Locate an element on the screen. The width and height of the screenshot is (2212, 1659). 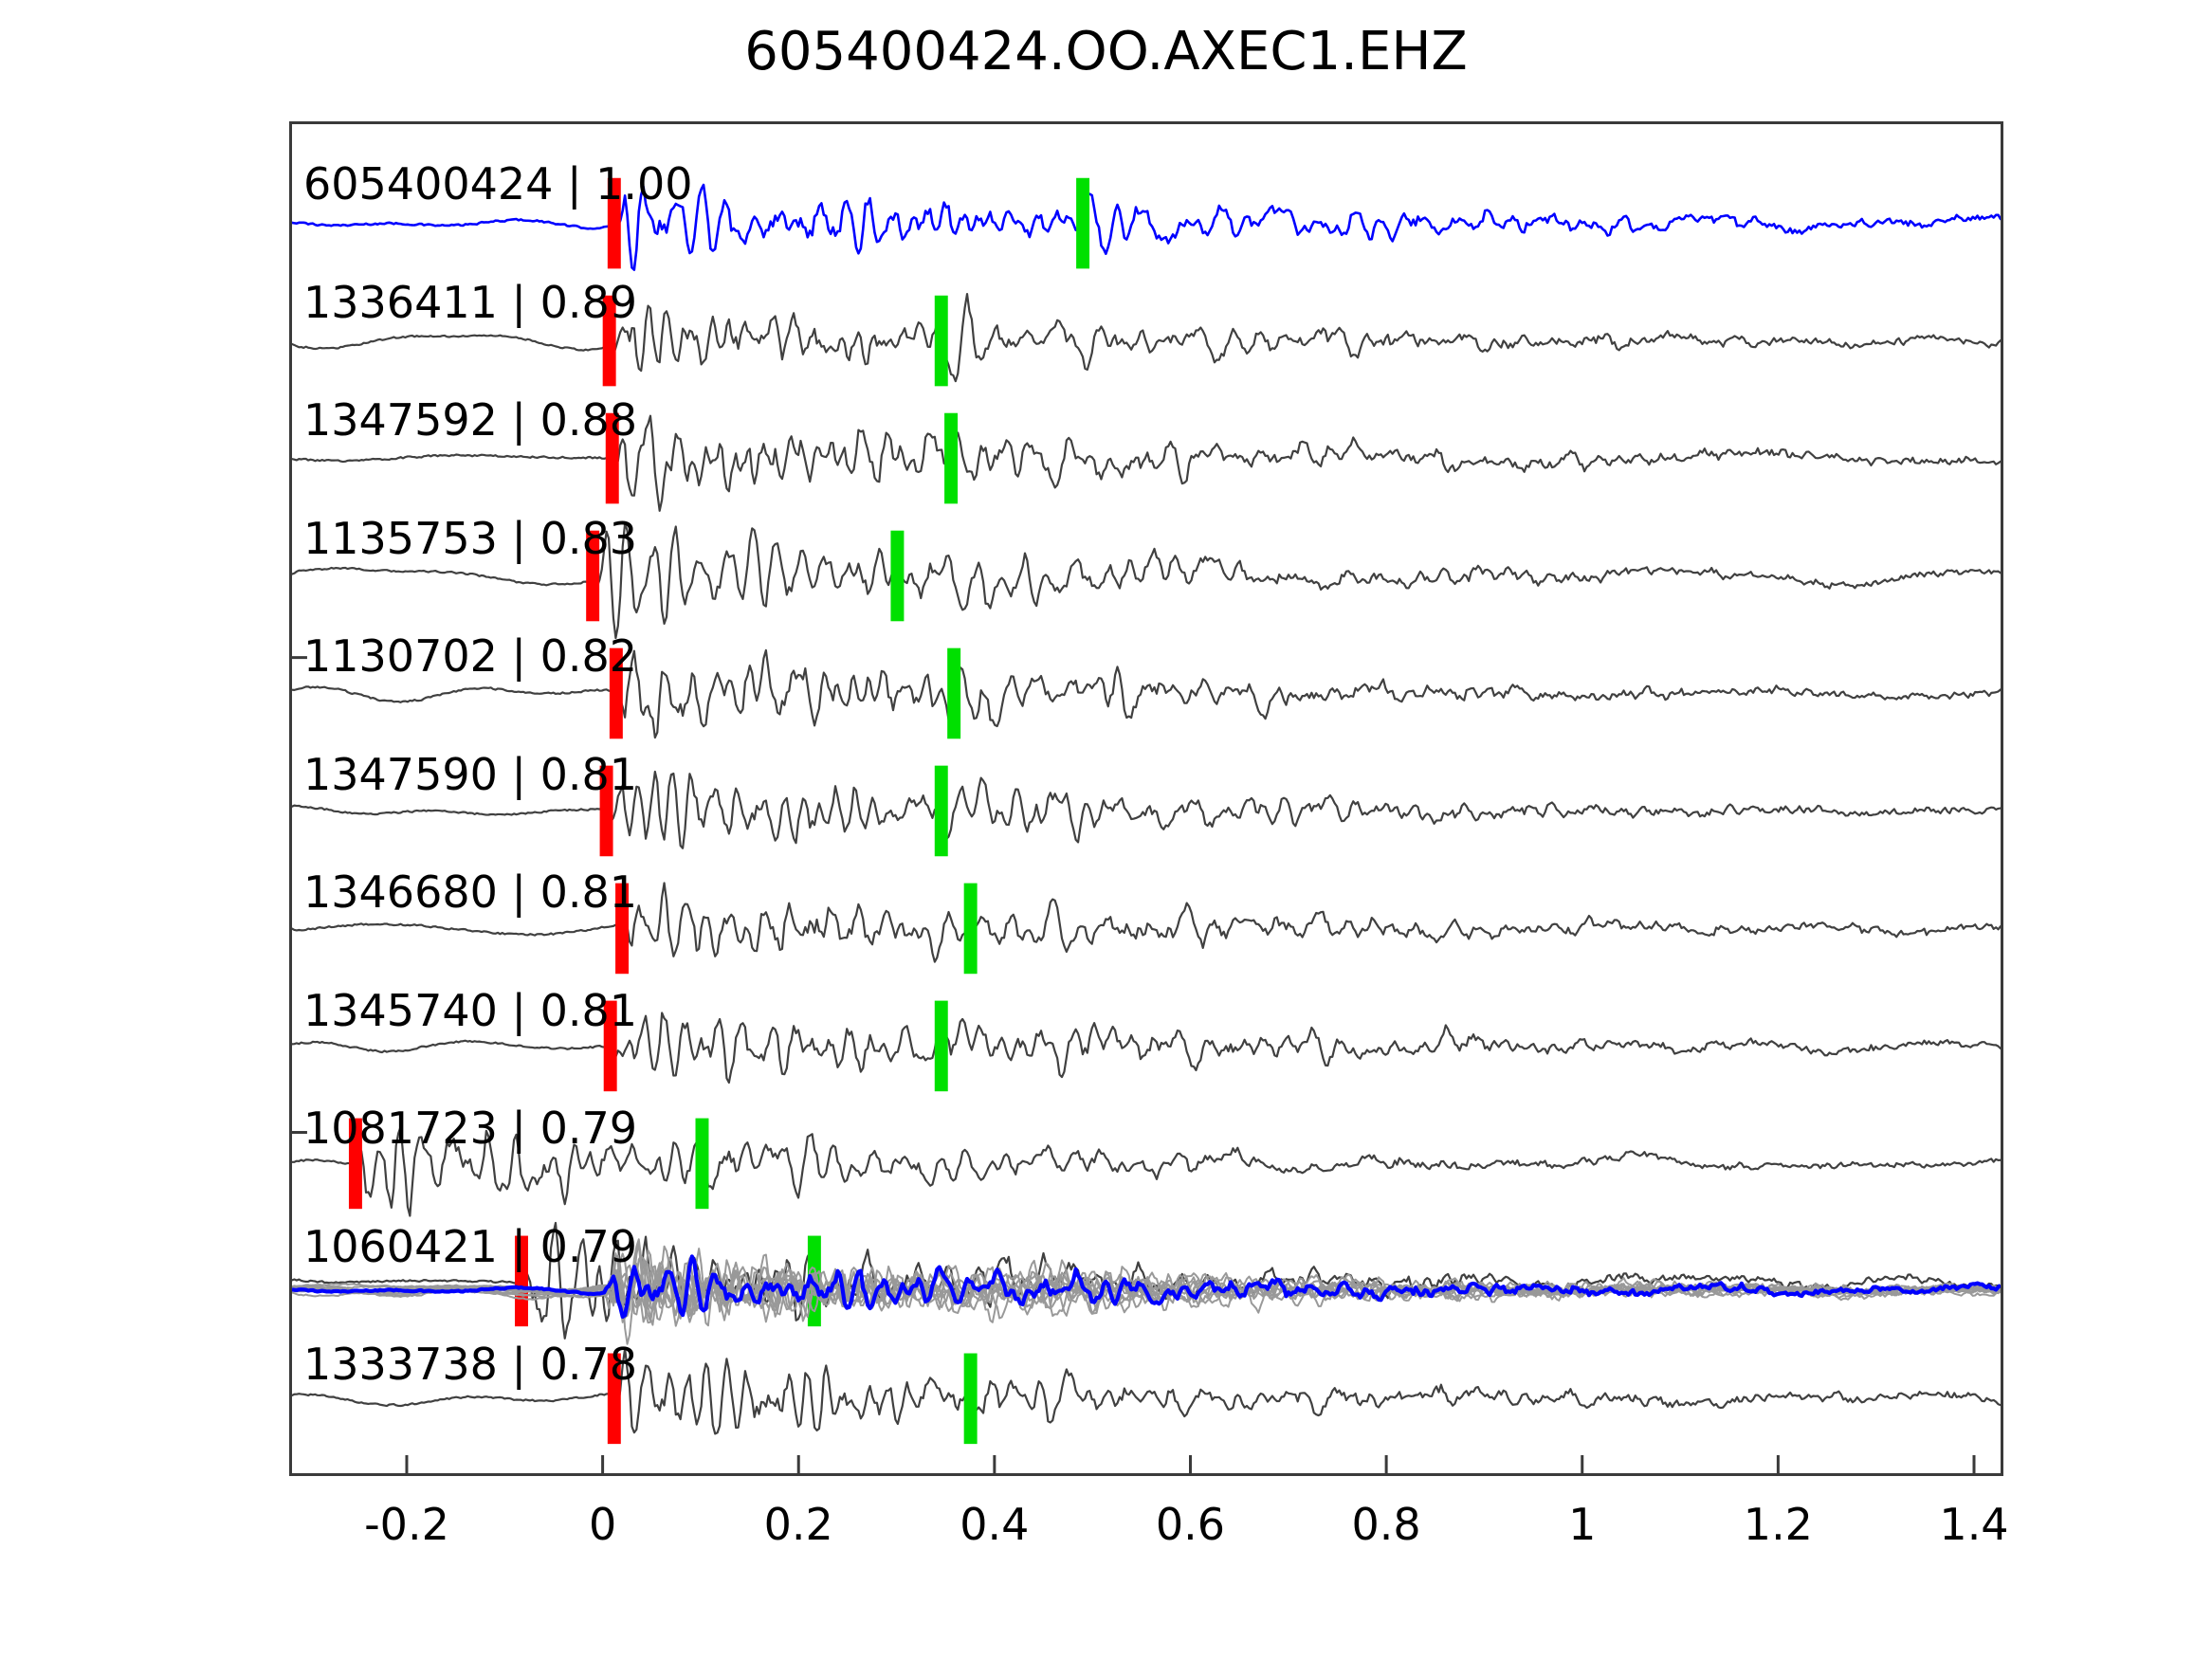
x-tick-label: -0.2 is located at coordinates (406, 1524).